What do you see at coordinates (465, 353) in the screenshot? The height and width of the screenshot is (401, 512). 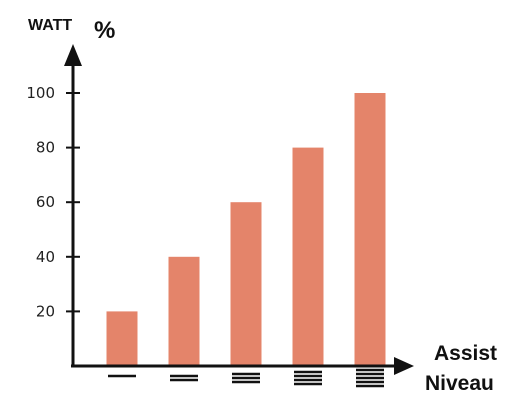 I see `x-axis-title-line1: Assist` at bounding box center [465, 353].